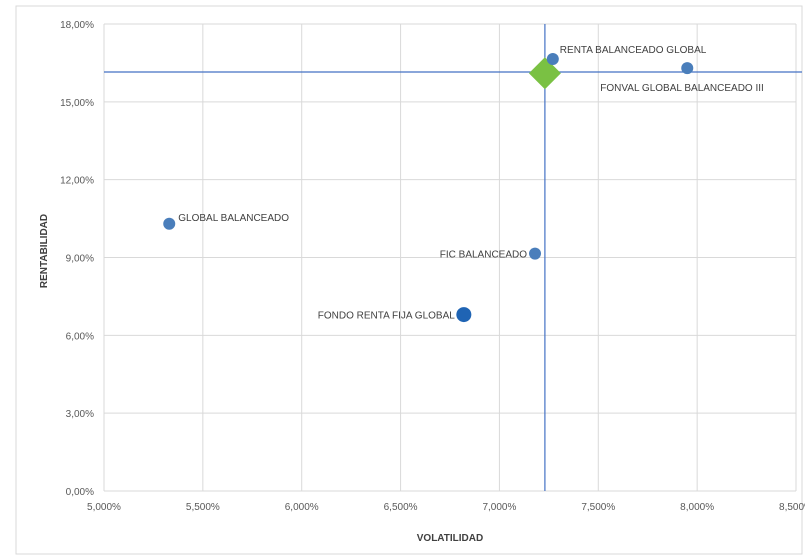 The image size is (805, 558). Describe the element at coordinates (682, 88) in the screenshot. I see `data-point-label: FONVAL GLOBAL BALANCEADO III` at that location.